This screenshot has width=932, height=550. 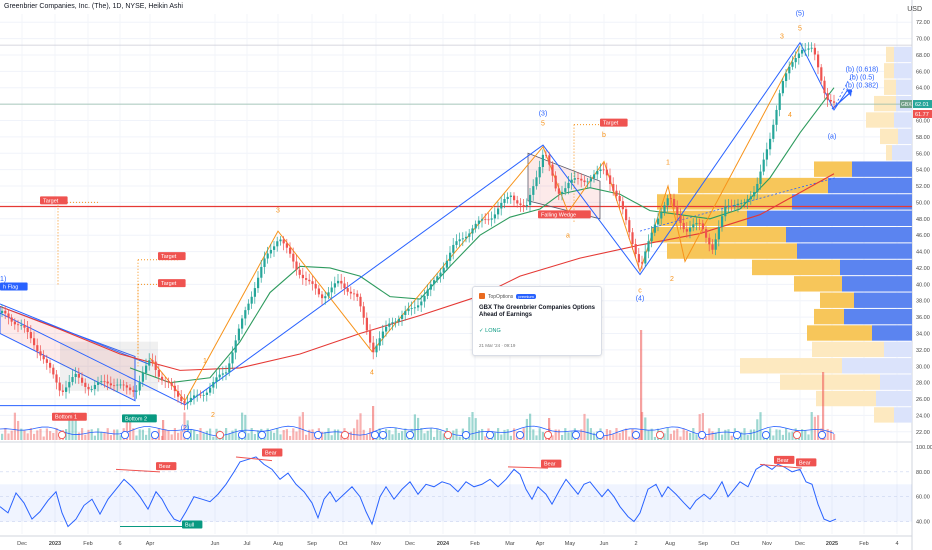 I want to click on label-box, so click(x=69, y=416).